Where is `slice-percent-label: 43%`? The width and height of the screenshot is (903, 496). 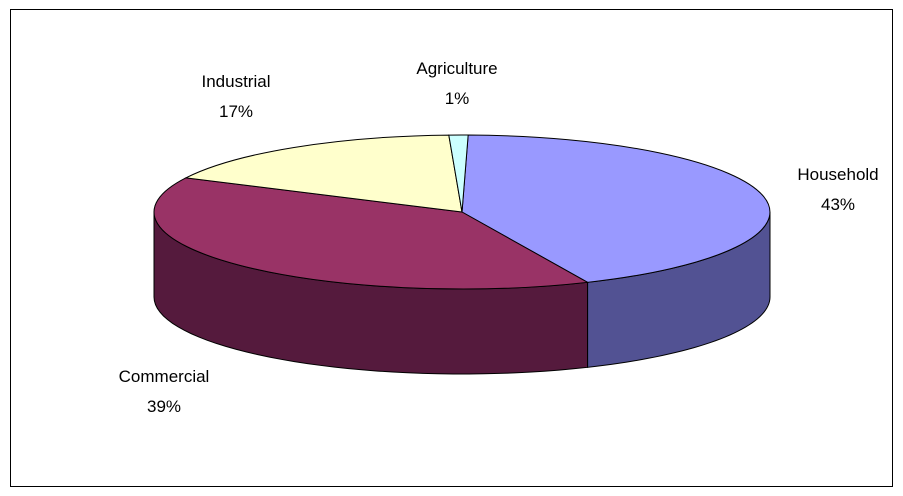
slice-percent-label: 43% is located at coordinates (838, 204).